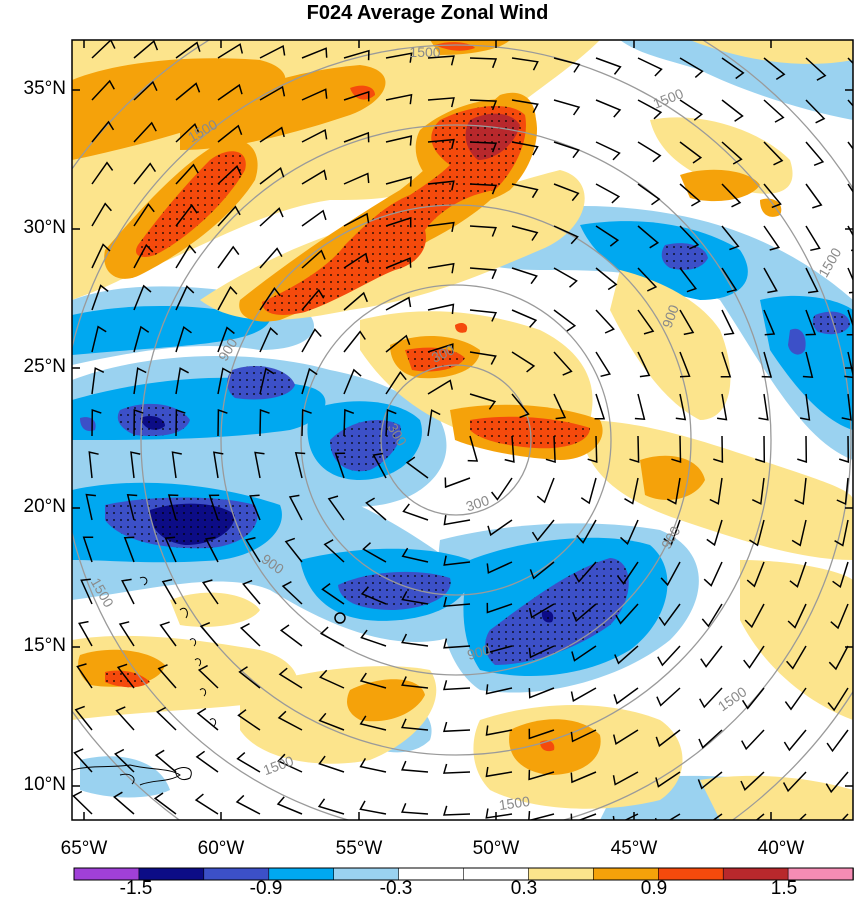 This screenshot has height=900, width=855. I want to click on lon-label: 60°W, so click(221, 848).